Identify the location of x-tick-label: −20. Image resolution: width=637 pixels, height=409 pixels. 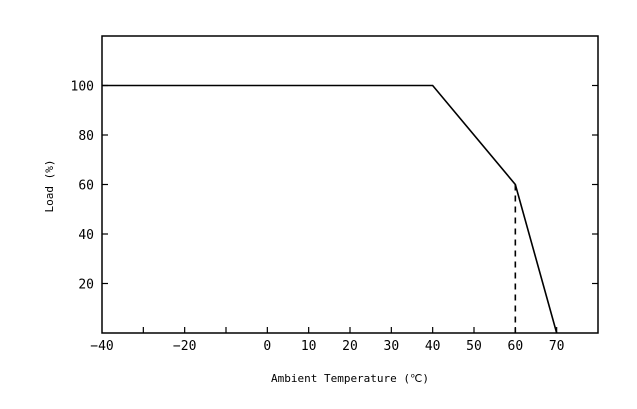
(184, 346).